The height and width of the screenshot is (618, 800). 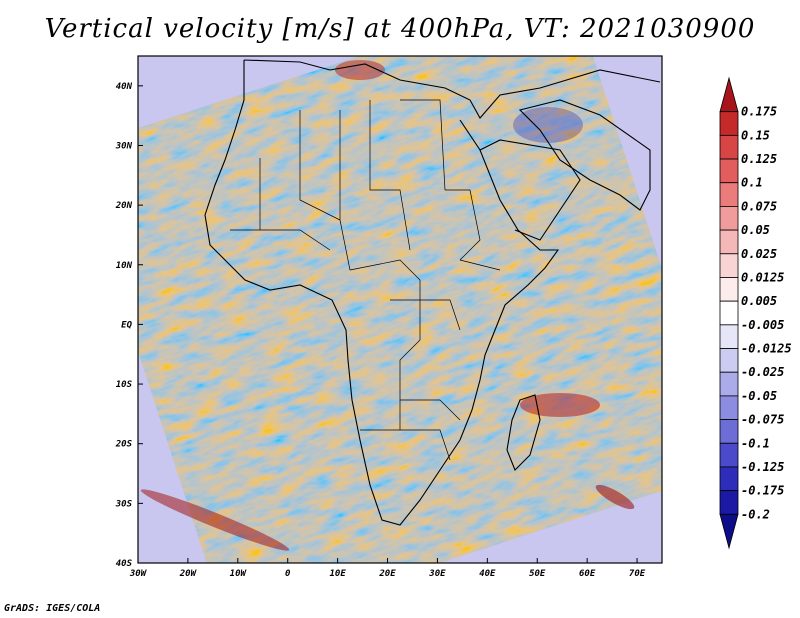 I want to click on lon-tick-label: 50E, so click(x=537, y=574).